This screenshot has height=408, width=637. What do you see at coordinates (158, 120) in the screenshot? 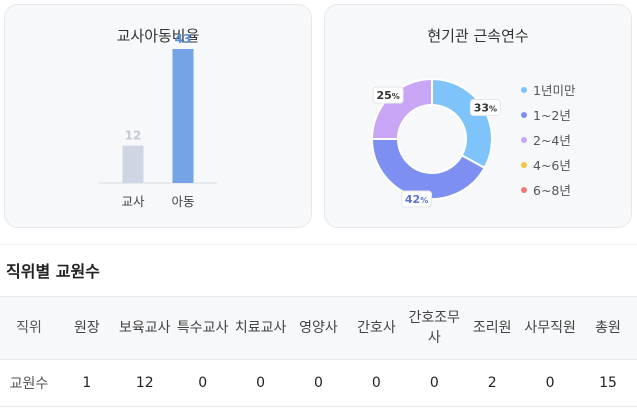
I see `ratio-bar-chart: 12 교사 43 아동` at bounding box center [158, 120].